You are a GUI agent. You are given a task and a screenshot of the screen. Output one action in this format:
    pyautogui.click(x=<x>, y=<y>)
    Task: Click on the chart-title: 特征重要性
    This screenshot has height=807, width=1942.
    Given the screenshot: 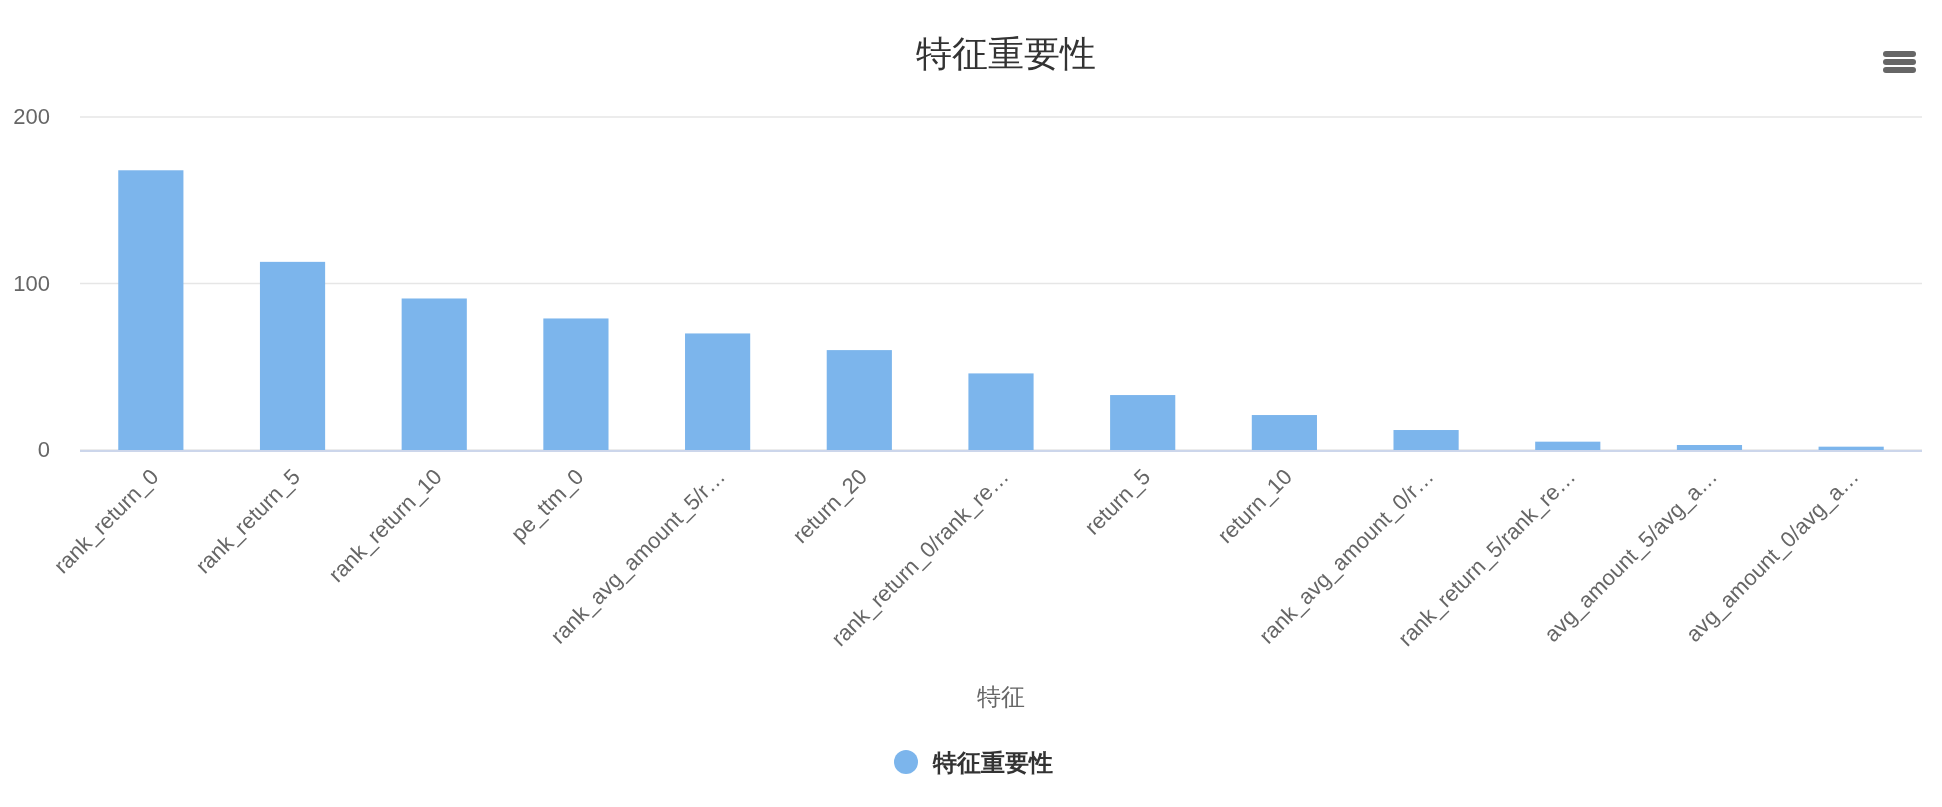 What is the action you would take?
    pyautogui.click(x=1006, y=53)
    